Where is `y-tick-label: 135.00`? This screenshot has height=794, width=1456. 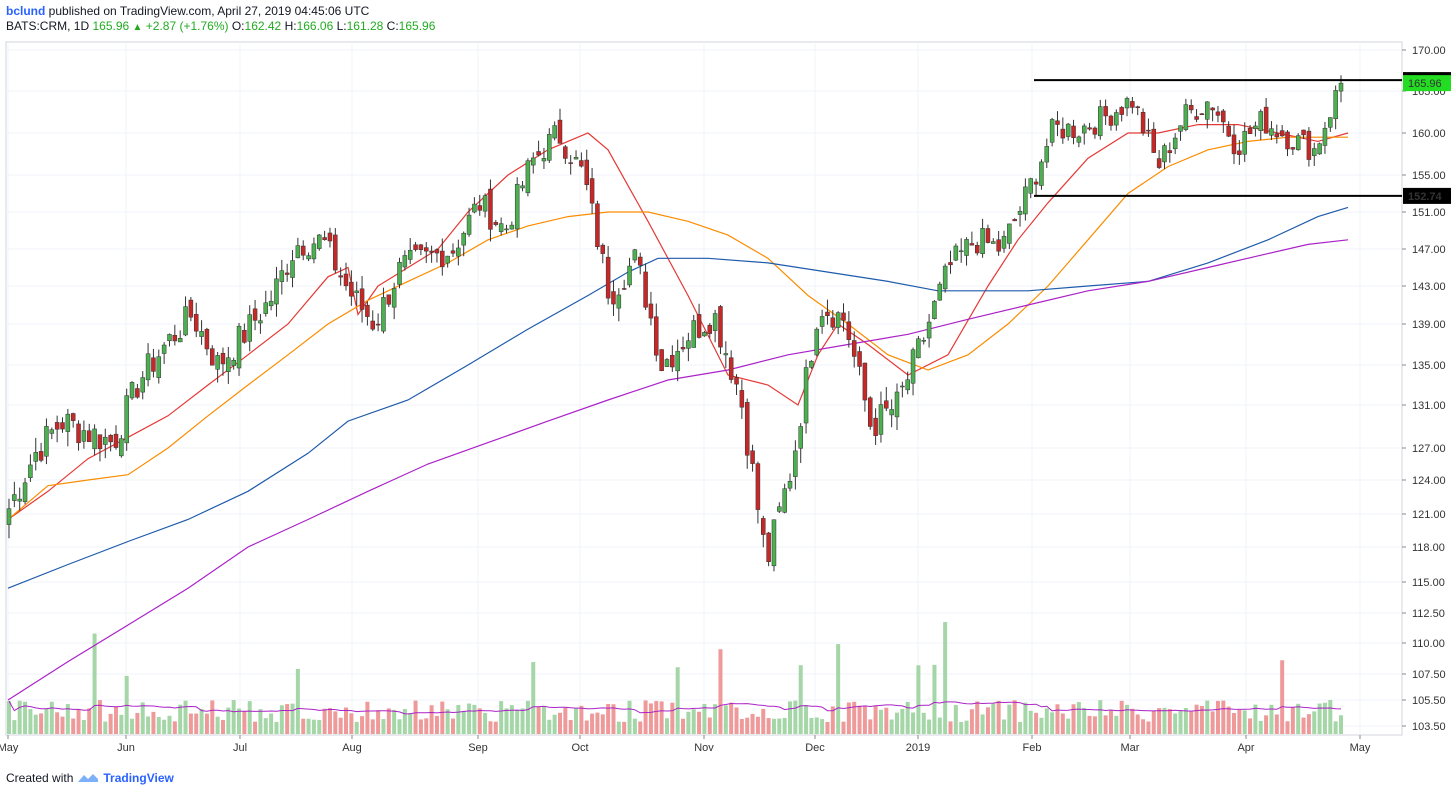 y-tick-label: 135.00 is located at coordinates (1429, 366).